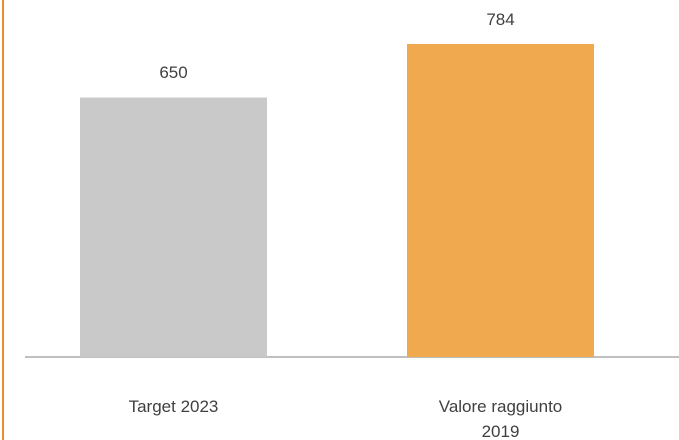  I want to click on data-label: 650, so click(173, 73).